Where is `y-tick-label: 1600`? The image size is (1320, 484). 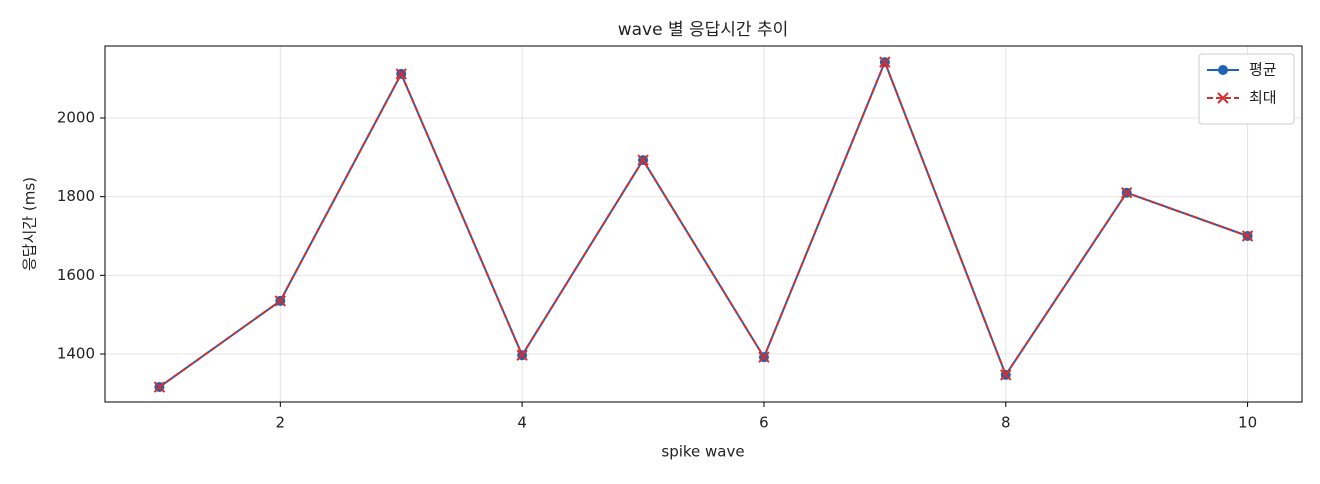
y-tick-label: 1600 is located at coordinates (76, 275).